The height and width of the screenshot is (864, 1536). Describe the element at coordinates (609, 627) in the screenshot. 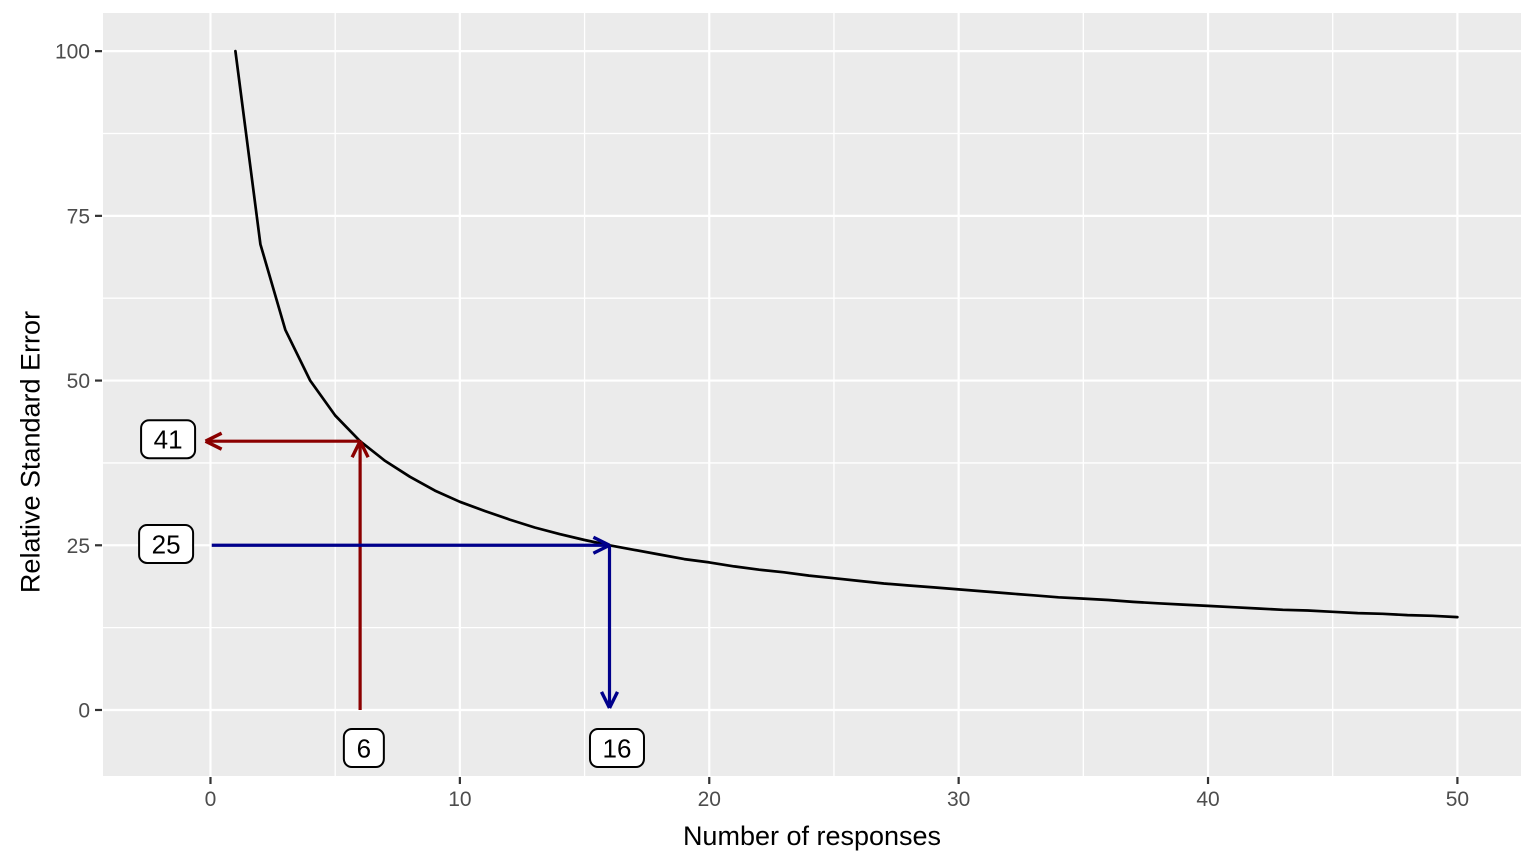

I see `arrow-down-to-x16` at that location.